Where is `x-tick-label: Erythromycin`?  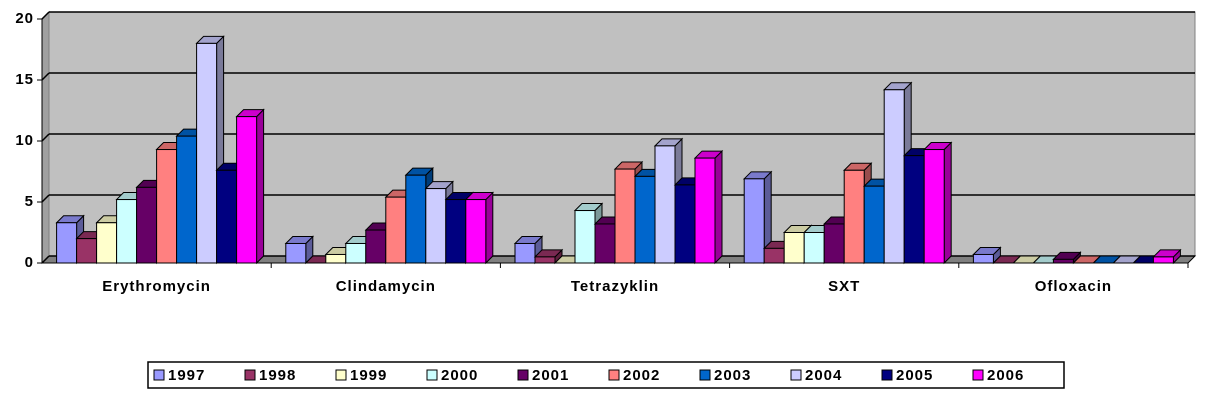 x-tick-label: Erythromycin is located at coordinates (156, 286).